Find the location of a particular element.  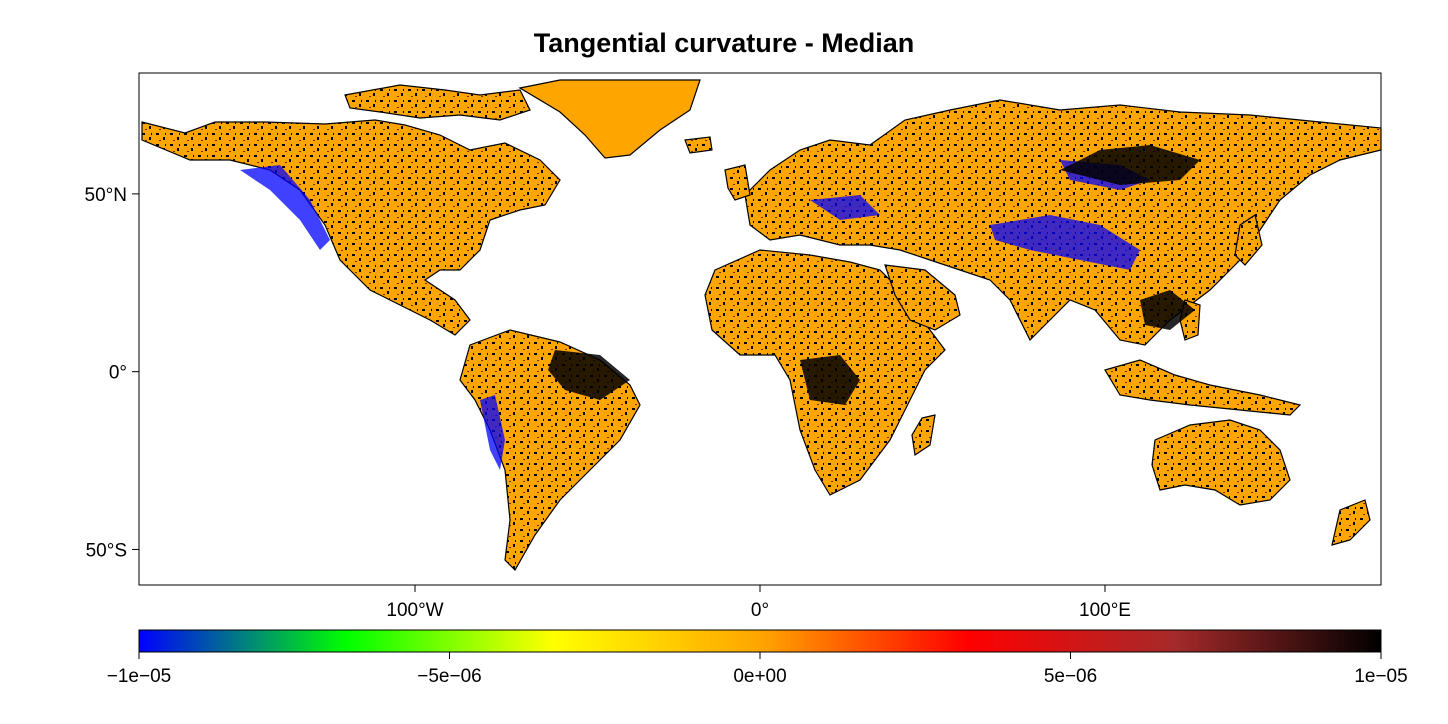

lon-tick-label: 100°E is located at coordinates (1105, 610).